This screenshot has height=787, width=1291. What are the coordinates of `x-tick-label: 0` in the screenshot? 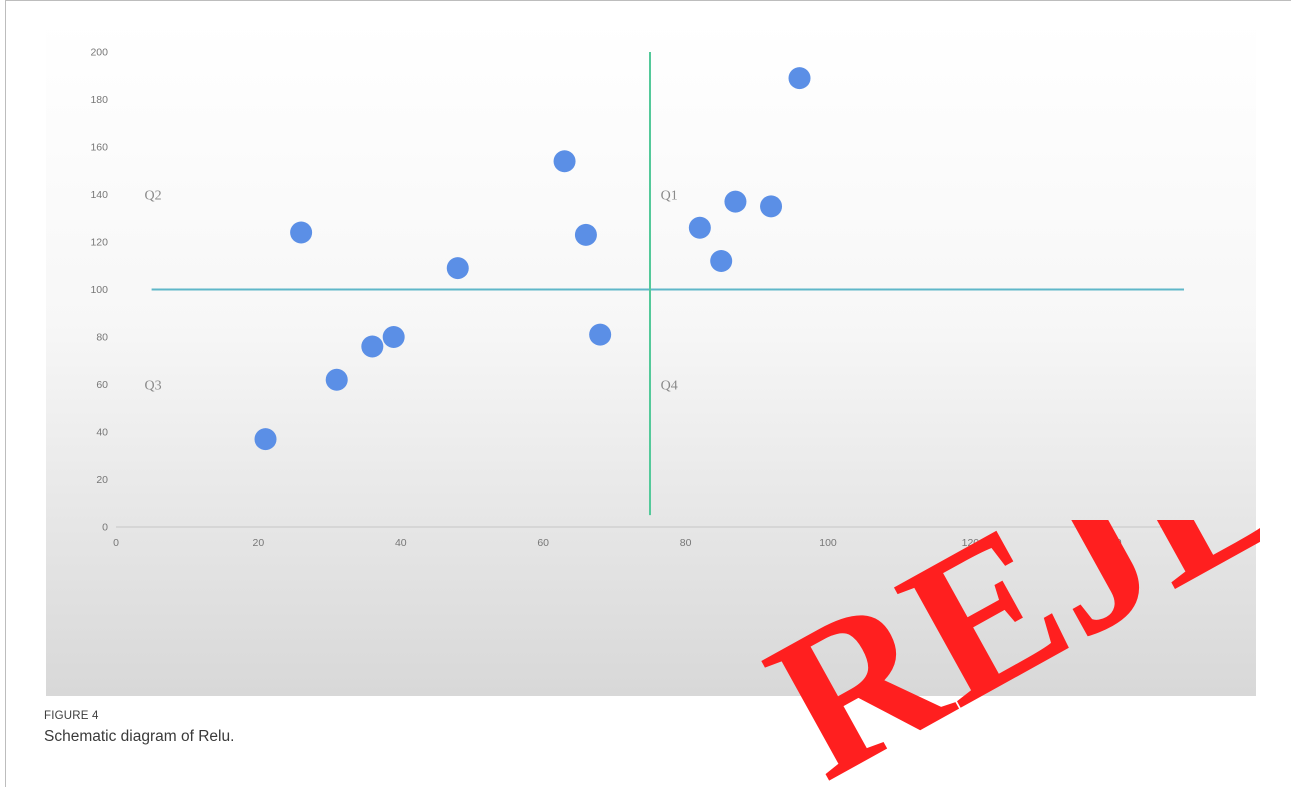 It's located at (116, 543).